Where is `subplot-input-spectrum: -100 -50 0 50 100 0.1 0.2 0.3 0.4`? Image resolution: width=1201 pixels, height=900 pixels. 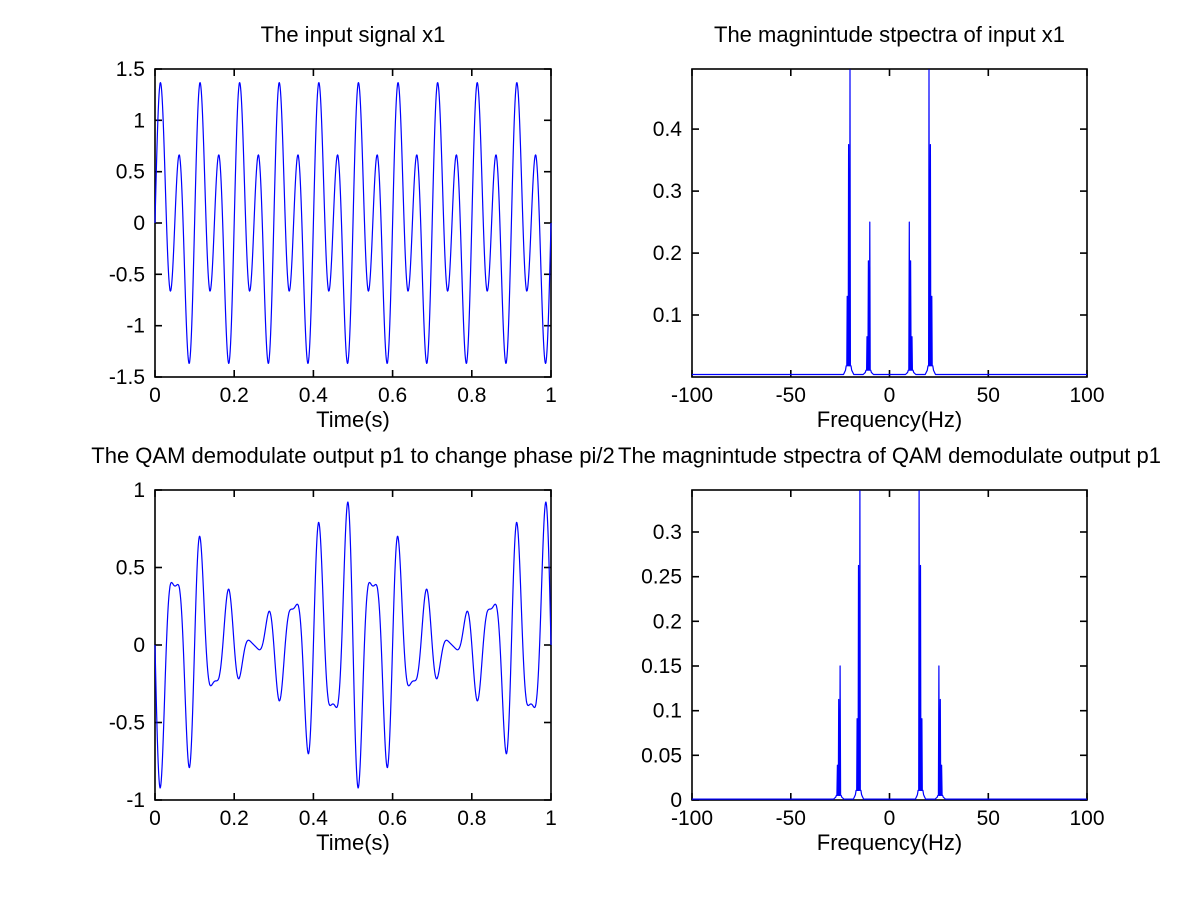
subplot-input-spectrum: -100 -50 0 50 100 0.1 0.2 0.3 0.4 is located at coordinates (879, 237).